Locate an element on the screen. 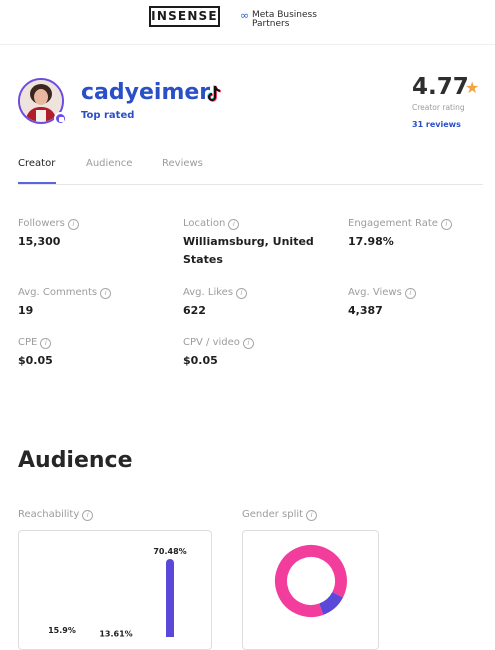 The height and width of the screenshot is (650, 495). reachability-chart-card: 15.9% 13.61% 70.48% is located at coordinates (115, 590).